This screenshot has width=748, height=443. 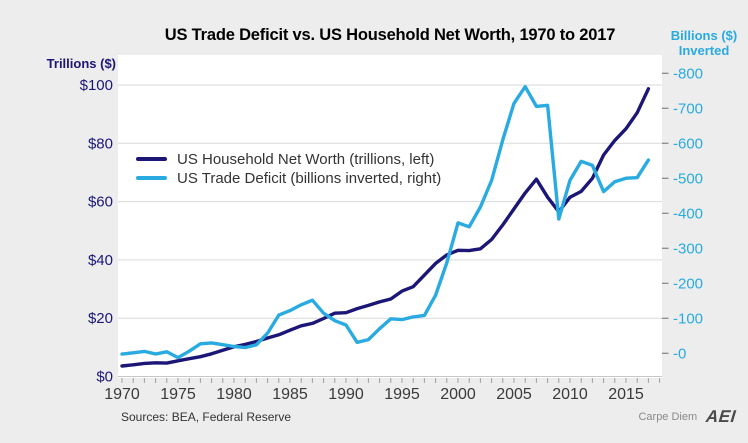 What do you see at coordinates (100, 318) in the screenshot?
I see `left-axis-tick-label: $20` at bounding box center [100, 318].